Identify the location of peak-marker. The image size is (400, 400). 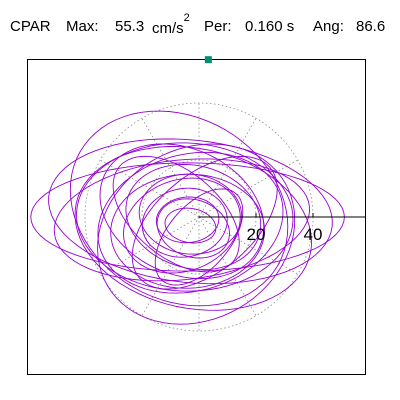
(208, 60).